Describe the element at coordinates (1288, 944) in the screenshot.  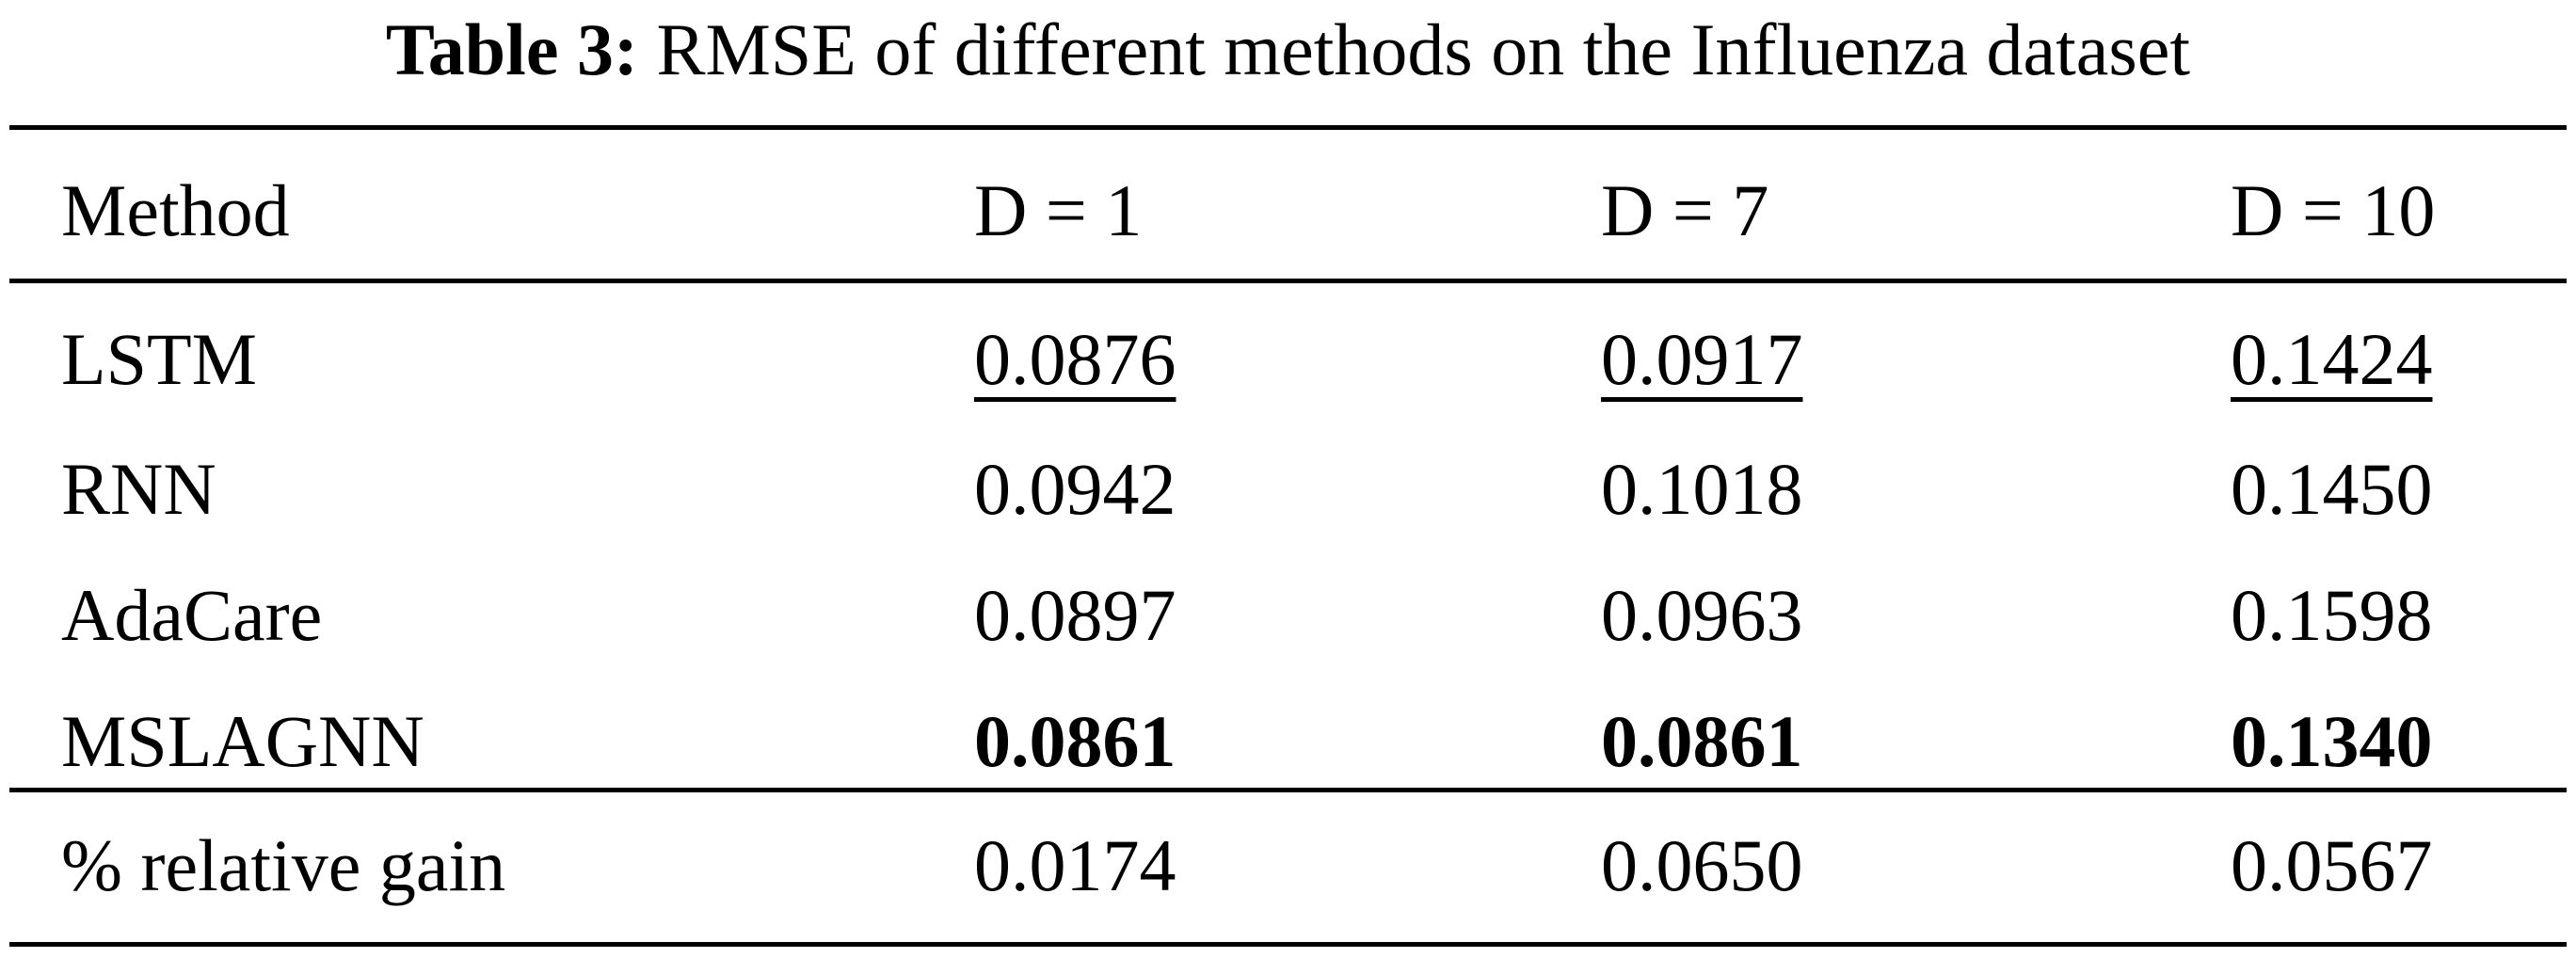
I see `bottom-rule` at that location.